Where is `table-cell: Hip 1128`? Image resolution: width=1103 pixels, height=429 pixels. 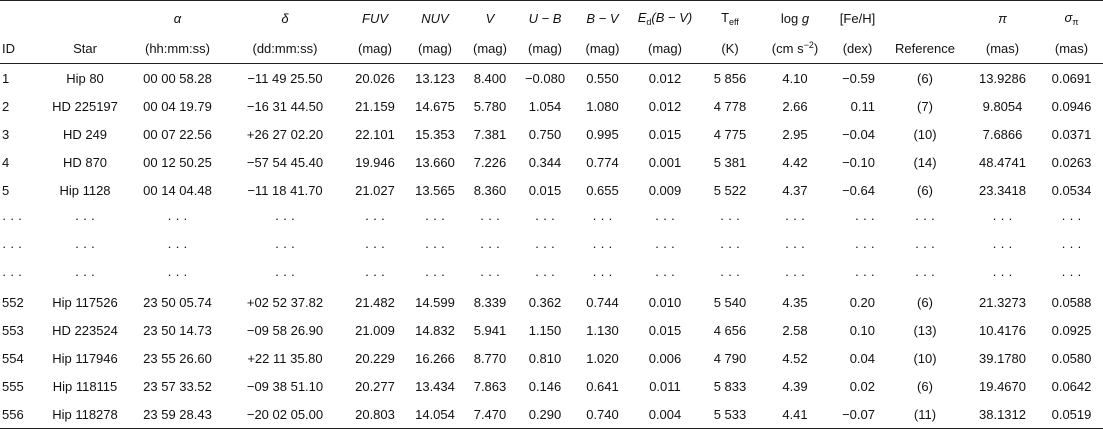
table-cell: Hip 1128 is located at coordinates (85, 190).